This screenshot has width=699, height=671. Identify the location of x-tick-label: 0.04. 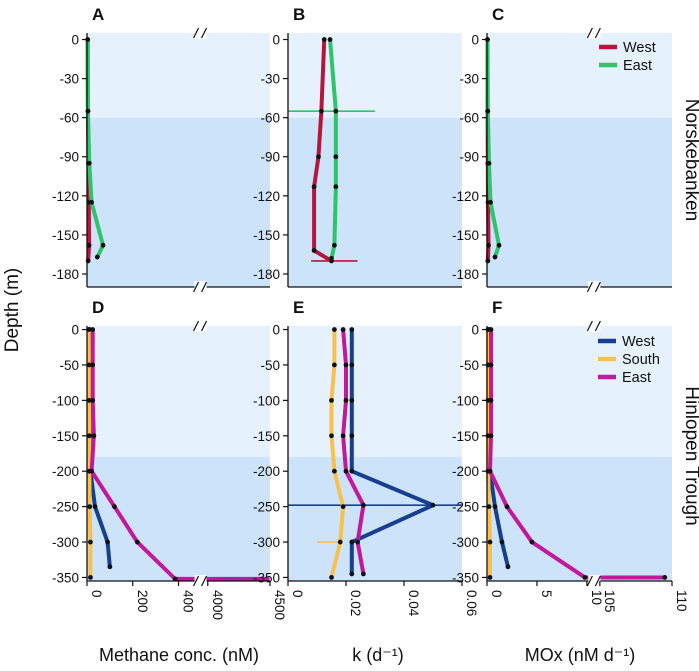
(413, 603).